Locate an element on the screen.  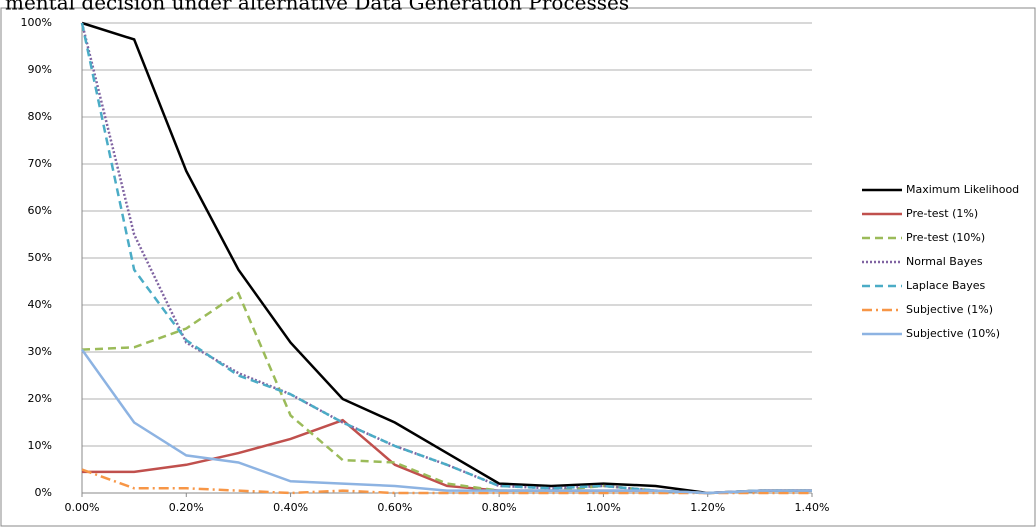
y-tick-label: 60% is located at coordinates (40, 210).